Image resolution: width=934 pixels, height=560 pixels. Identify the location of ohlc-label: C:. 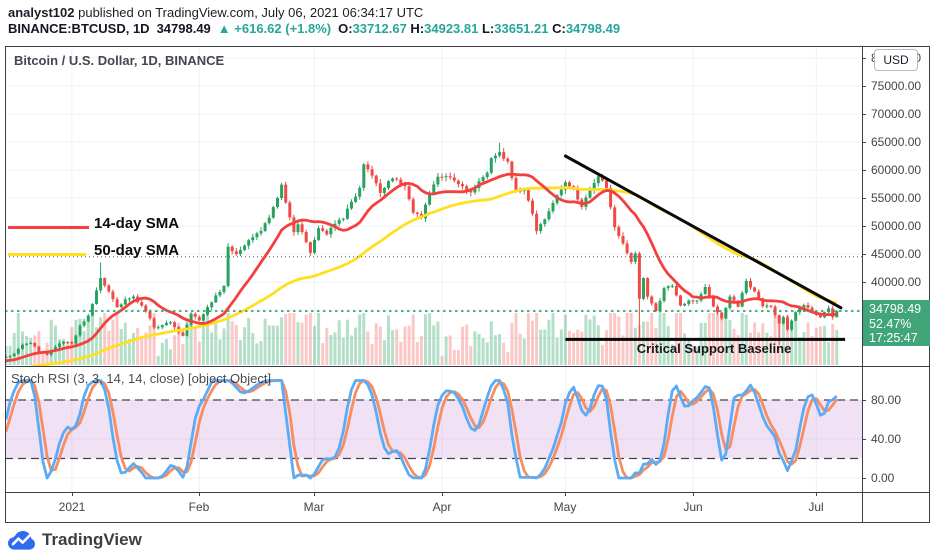
(559, 28).